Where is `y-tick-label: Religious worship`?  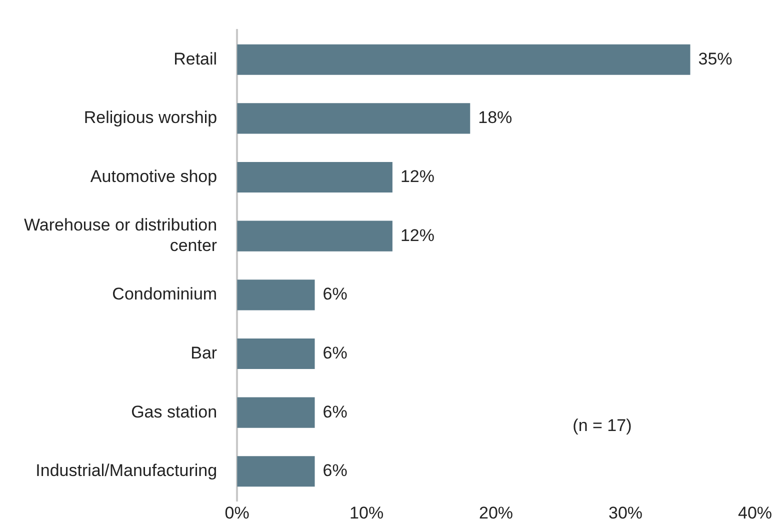
y-tick-label: Religious worship is located at coordinates (151, 118).